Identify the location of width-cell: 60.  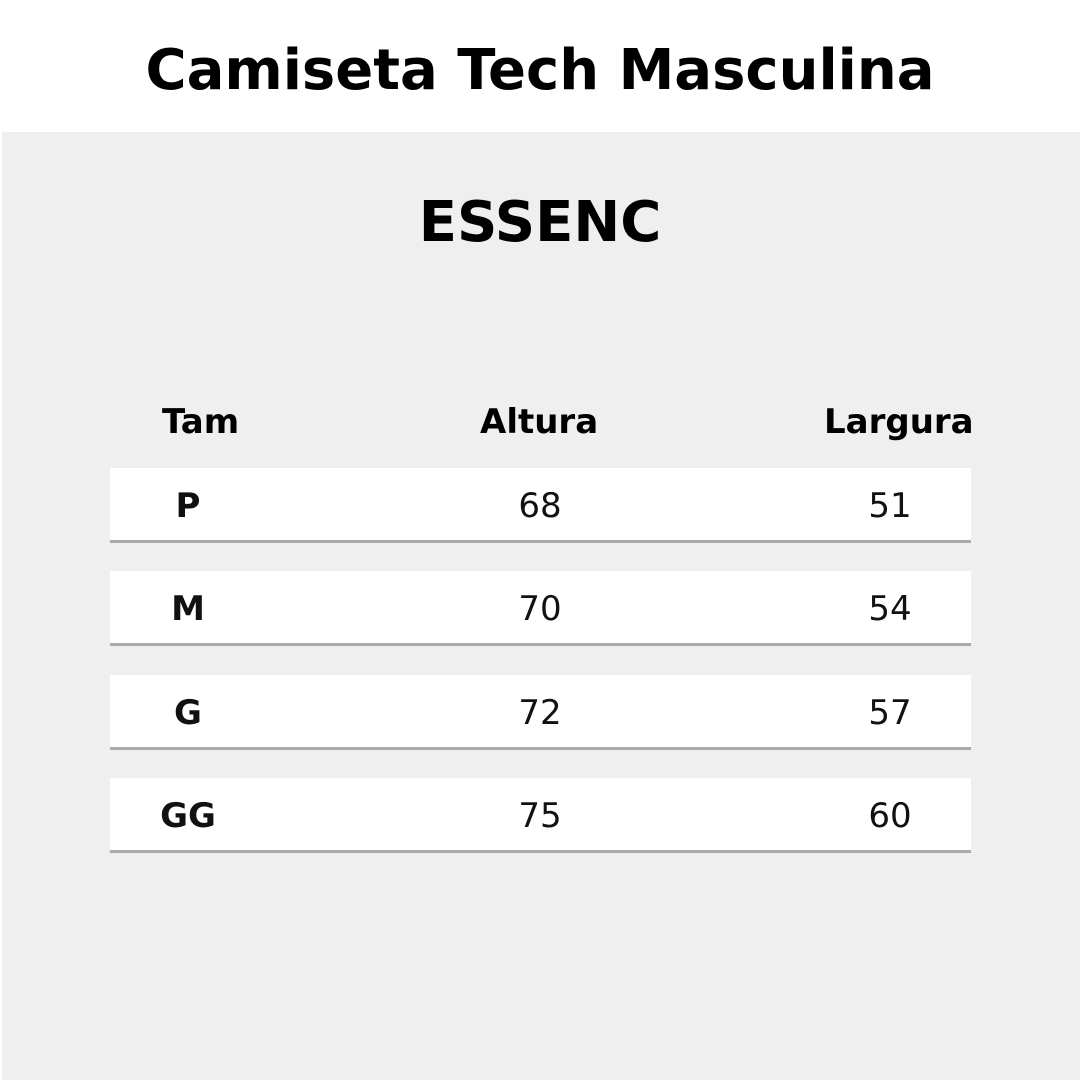
(890, 816).